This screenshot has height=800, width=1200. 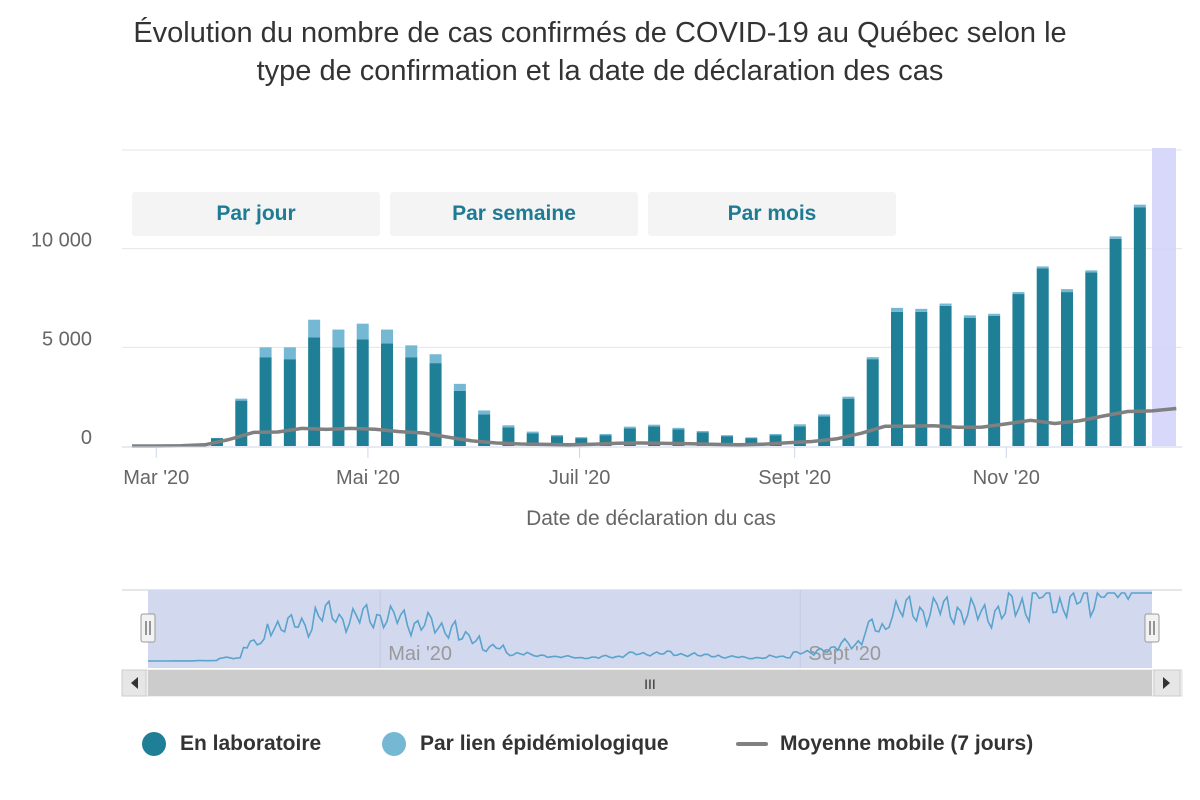 What do you see at coordinates (1164, 297) in the screenshot?
I see `selection-edge-highlight` at bounding box center [1164, 297].